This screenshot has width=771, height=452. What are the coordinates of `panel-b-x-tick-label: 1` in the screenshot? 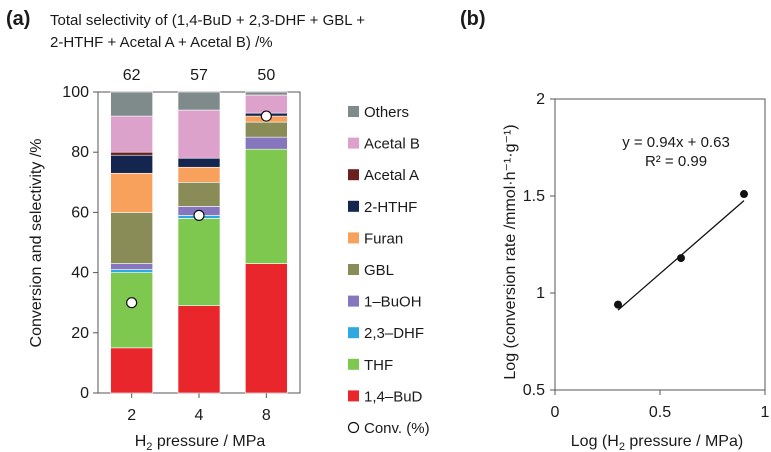 It's located at (765, 412).